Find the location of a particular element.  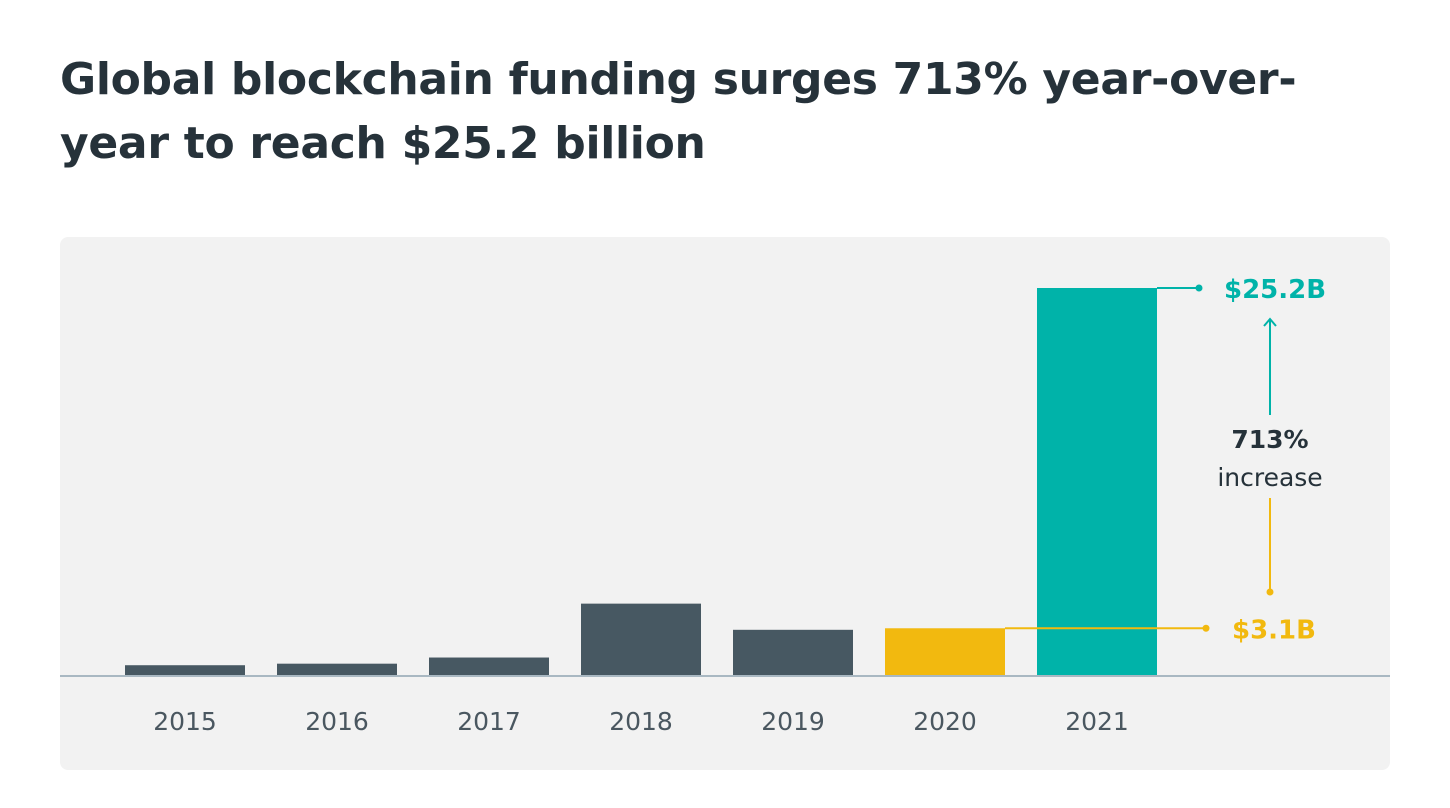

change-percent: 713% is located at coordinates (1269, 439).